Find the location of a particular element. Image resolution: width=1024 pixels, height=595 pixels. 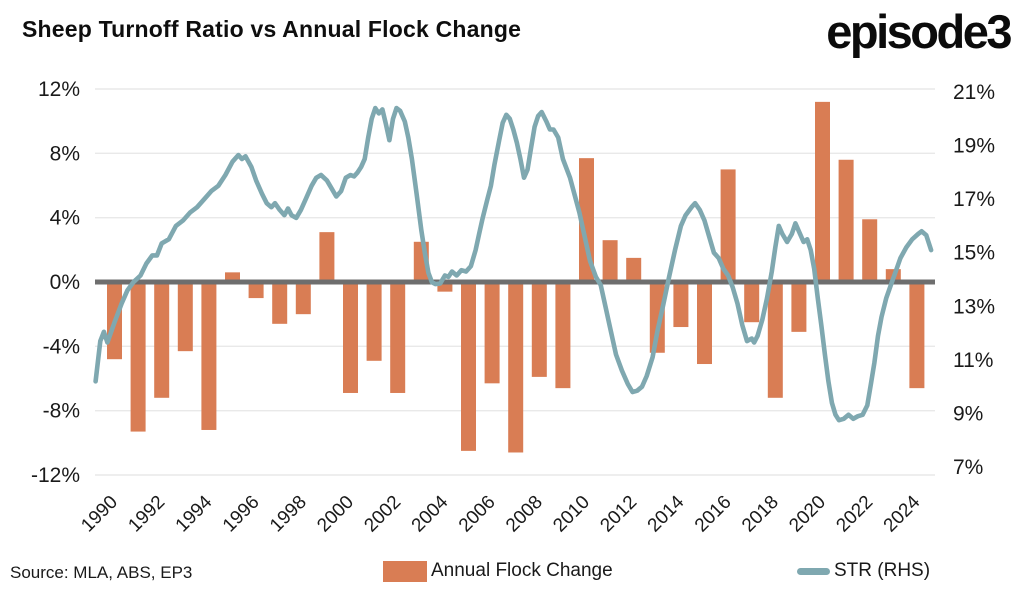

left-axis-tick-labels: 12% 8% 4% 0% -4% -8% -12% is located at coordinates (55, 282).